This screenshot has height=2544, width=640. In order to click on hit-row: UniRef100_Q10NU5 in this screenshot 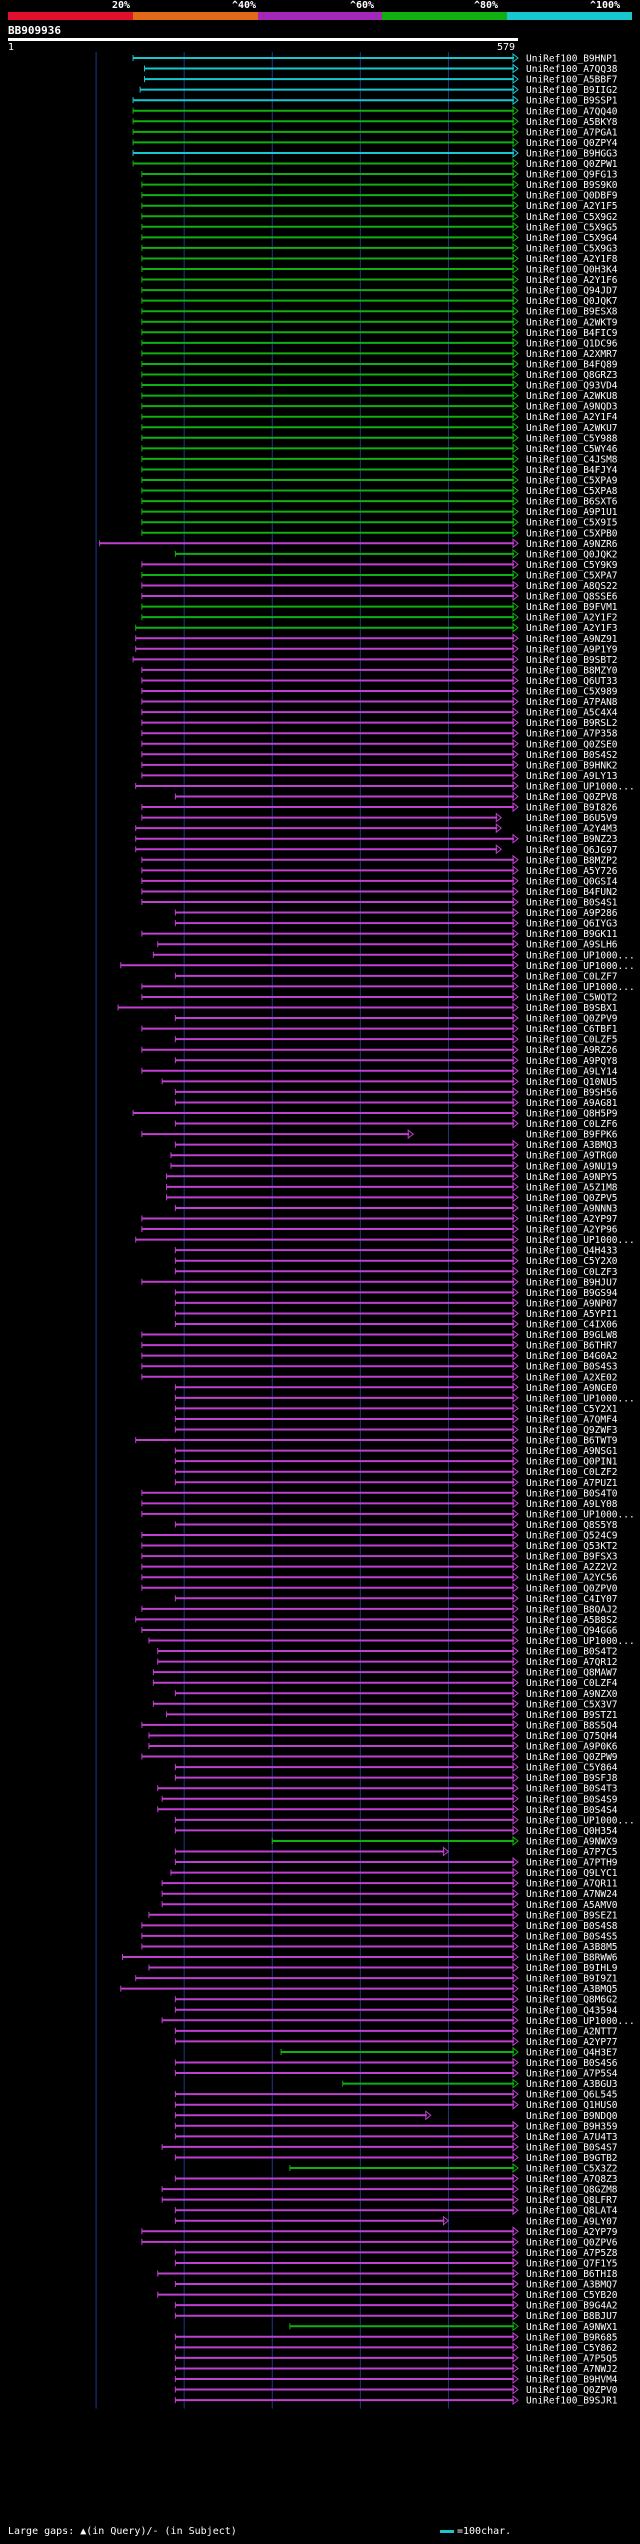, I will do `click(389, 1082)`.